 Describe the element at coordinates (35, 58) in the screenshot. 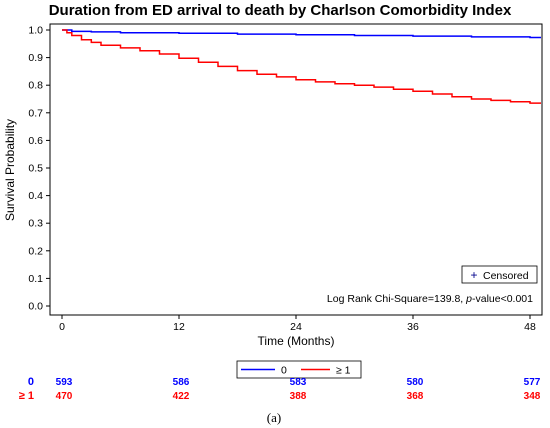

I see `y-tick-label: 0.9` at that location.